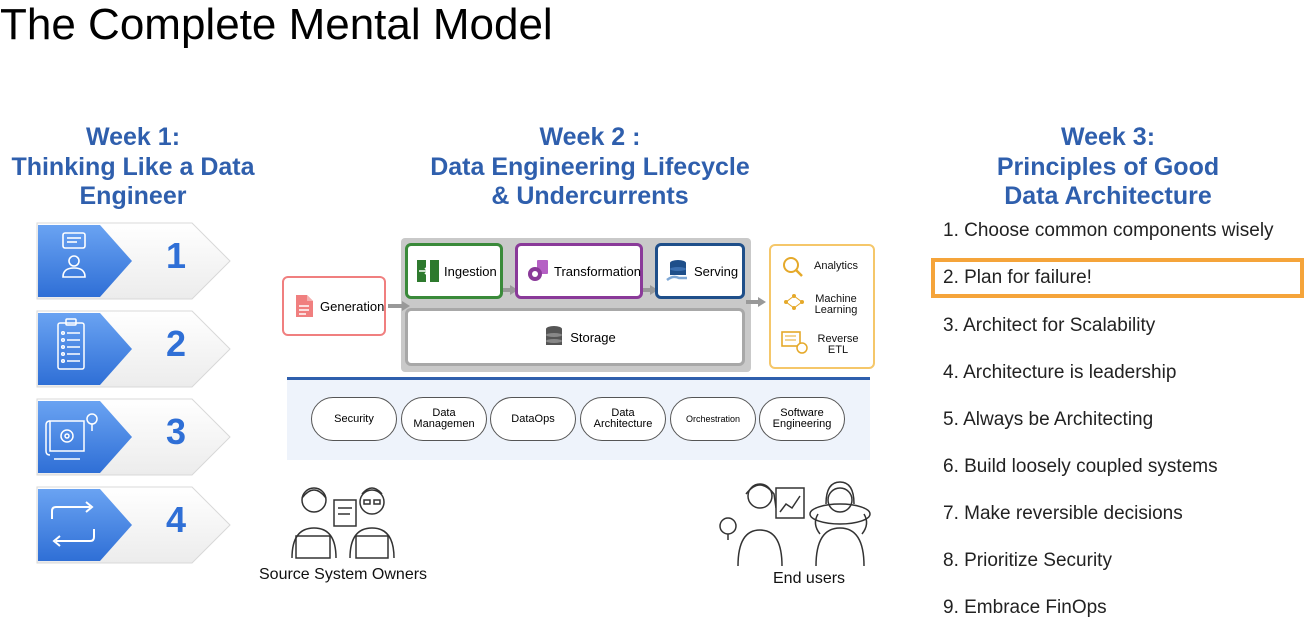 This screenshot has height=631, width=1313. What do you see at coordinates (623, 419) in the screenshot?
I see `undercurrent-data-architecture: Data Architecture` at bounding box center [623, 419].